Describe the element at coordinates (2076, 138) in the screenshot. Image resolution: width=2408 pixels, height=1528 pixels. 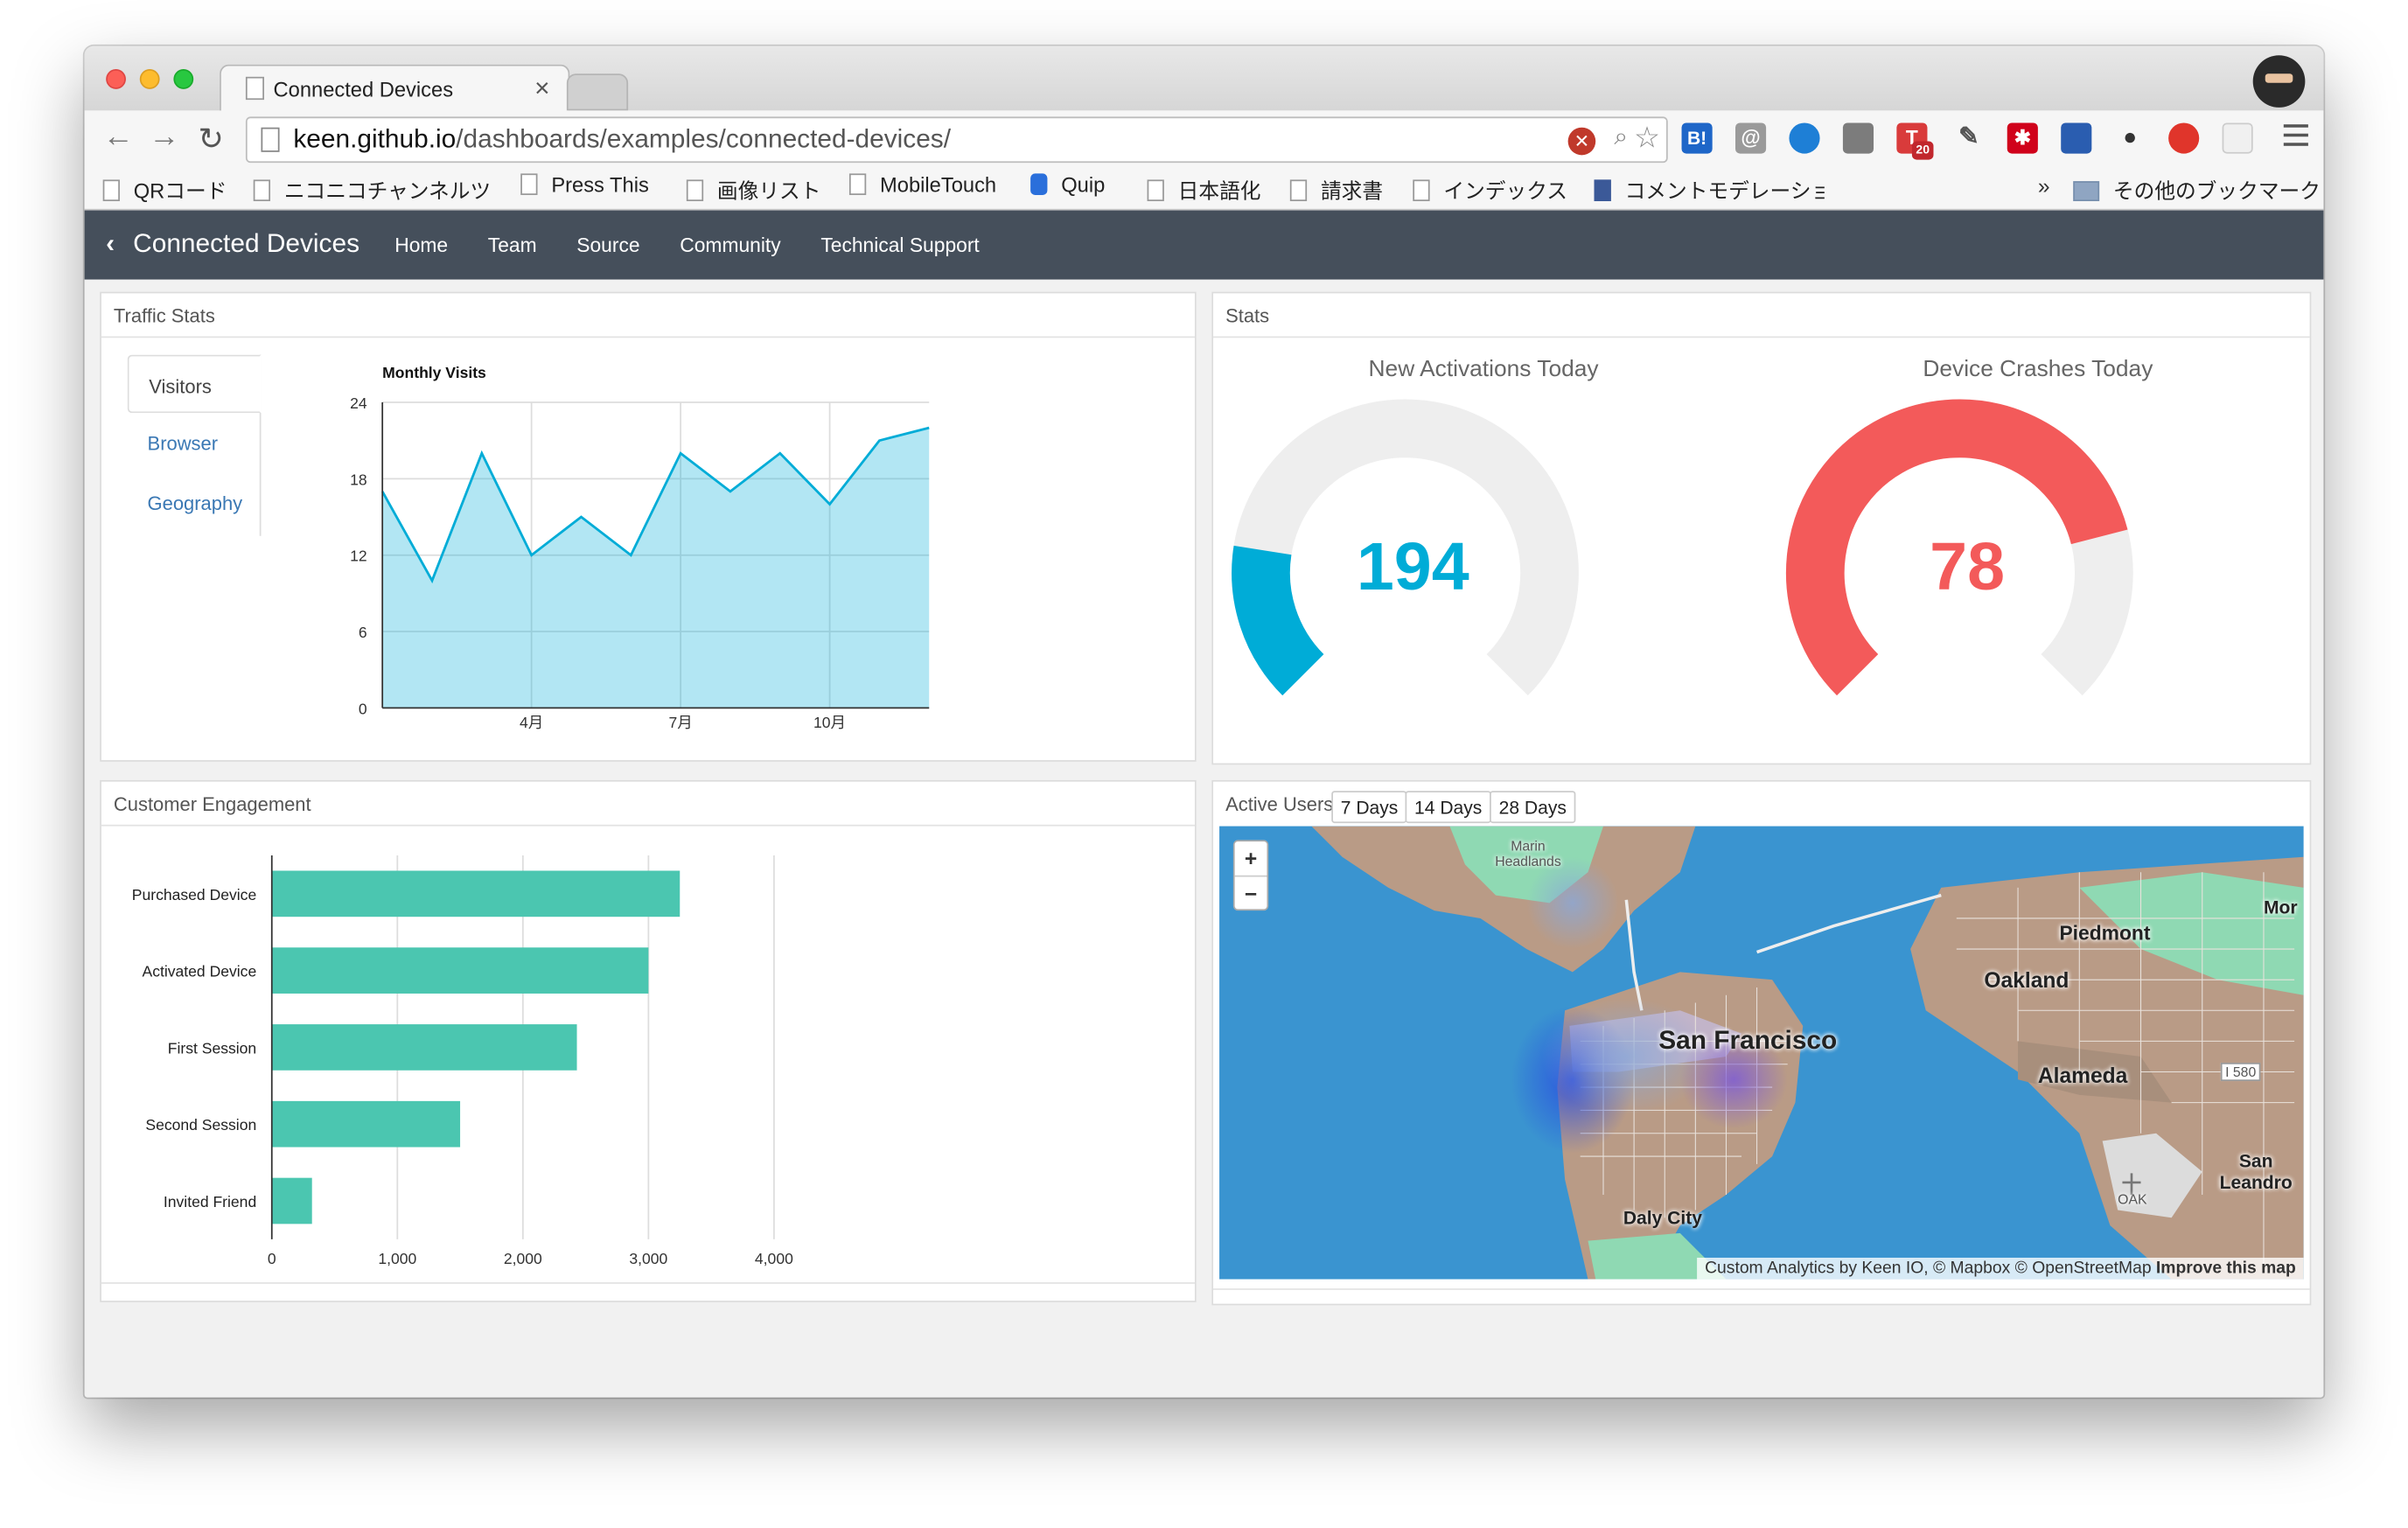
I see `pocket-extension-icon` at that location.